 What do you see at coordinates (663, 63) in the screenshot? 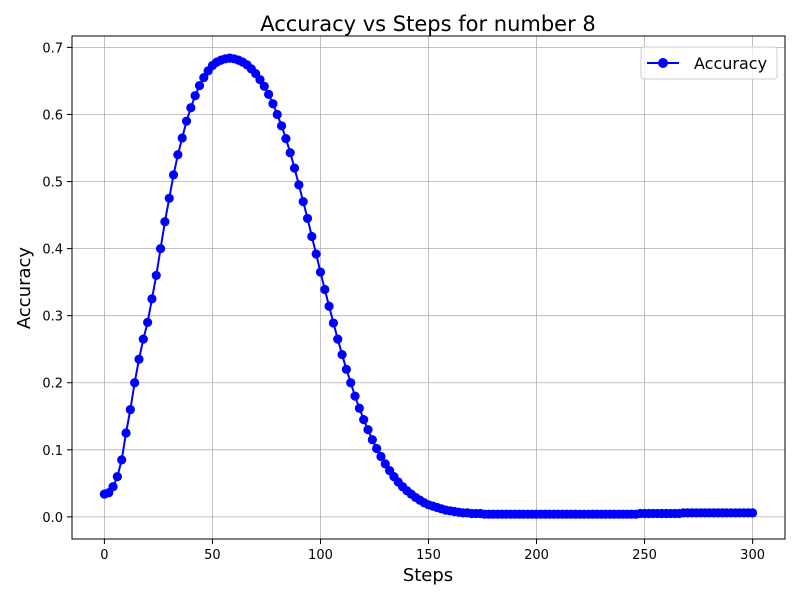
I see `legend-swatch-marker` at bounding box center [663, 63].